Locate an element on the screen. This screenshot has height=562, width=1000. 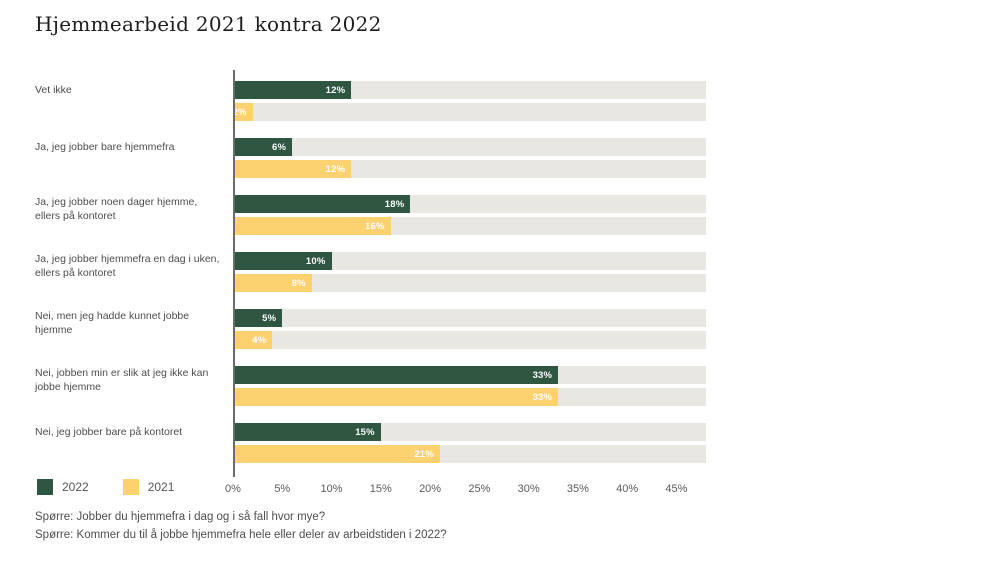
bar-pair: 5% 4% is located at coordinates (469, 329).